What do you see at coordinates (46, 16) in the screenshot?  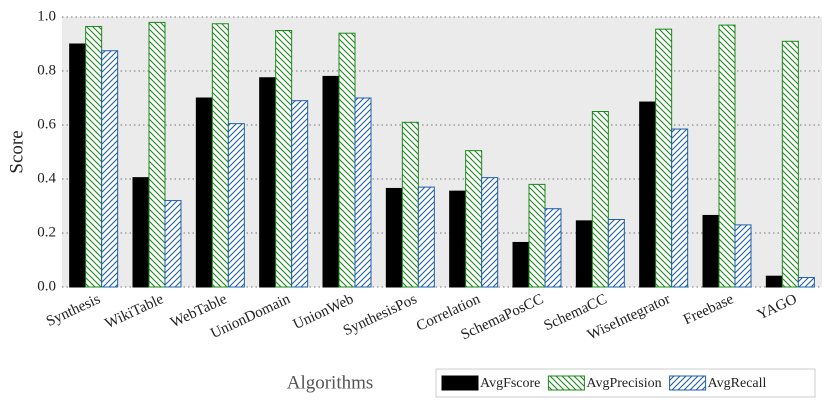 I see `y-tick-label: 1.0` at bounding box center [46, 16].